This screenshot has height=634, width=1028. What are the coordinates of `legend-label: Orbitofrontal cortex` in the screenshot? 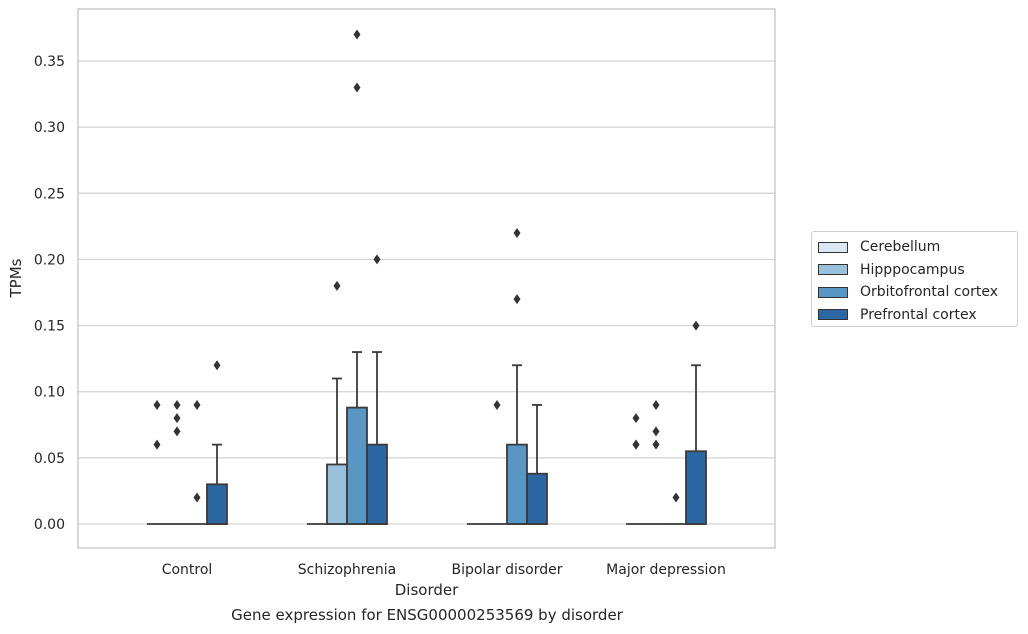 It's located at (929, 292).